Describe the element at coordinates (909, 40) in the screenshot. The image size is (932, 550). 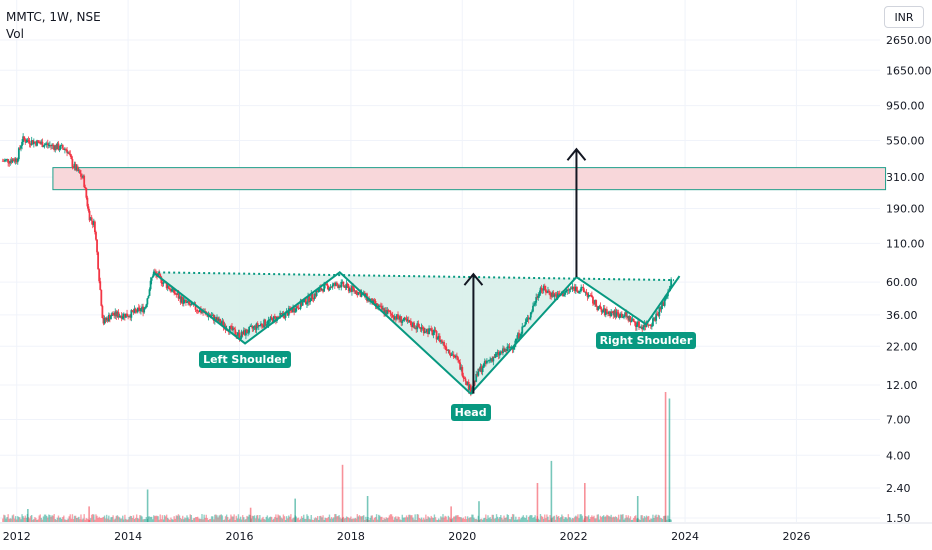
I see `price-tick-label: 2650.00` at that location.